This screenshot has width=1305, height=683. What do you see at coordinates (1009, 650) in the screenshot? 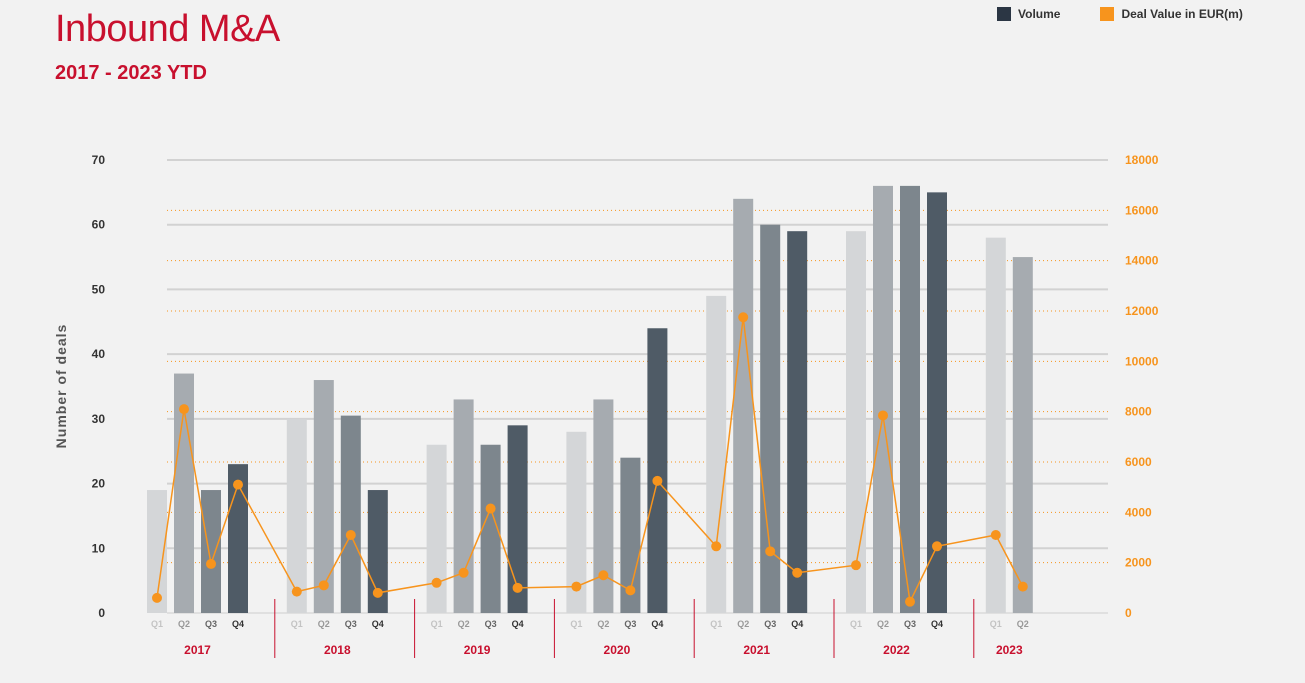
I see `year-label: 2023` at bounding box center [1009, 650].